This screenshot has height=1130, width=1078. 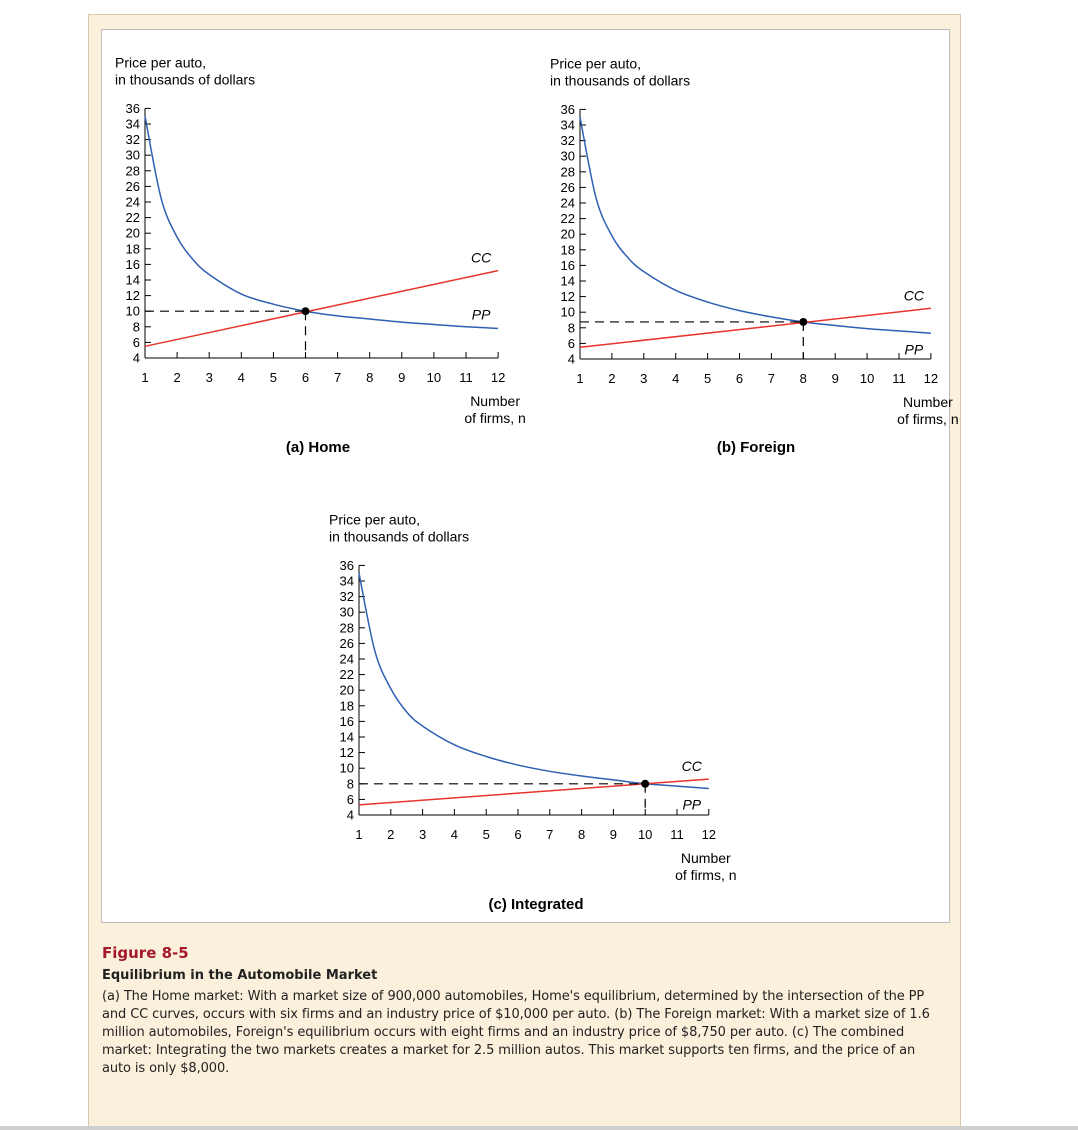 I want to click on page-bottom-rule, so click(x=539, y=1128).